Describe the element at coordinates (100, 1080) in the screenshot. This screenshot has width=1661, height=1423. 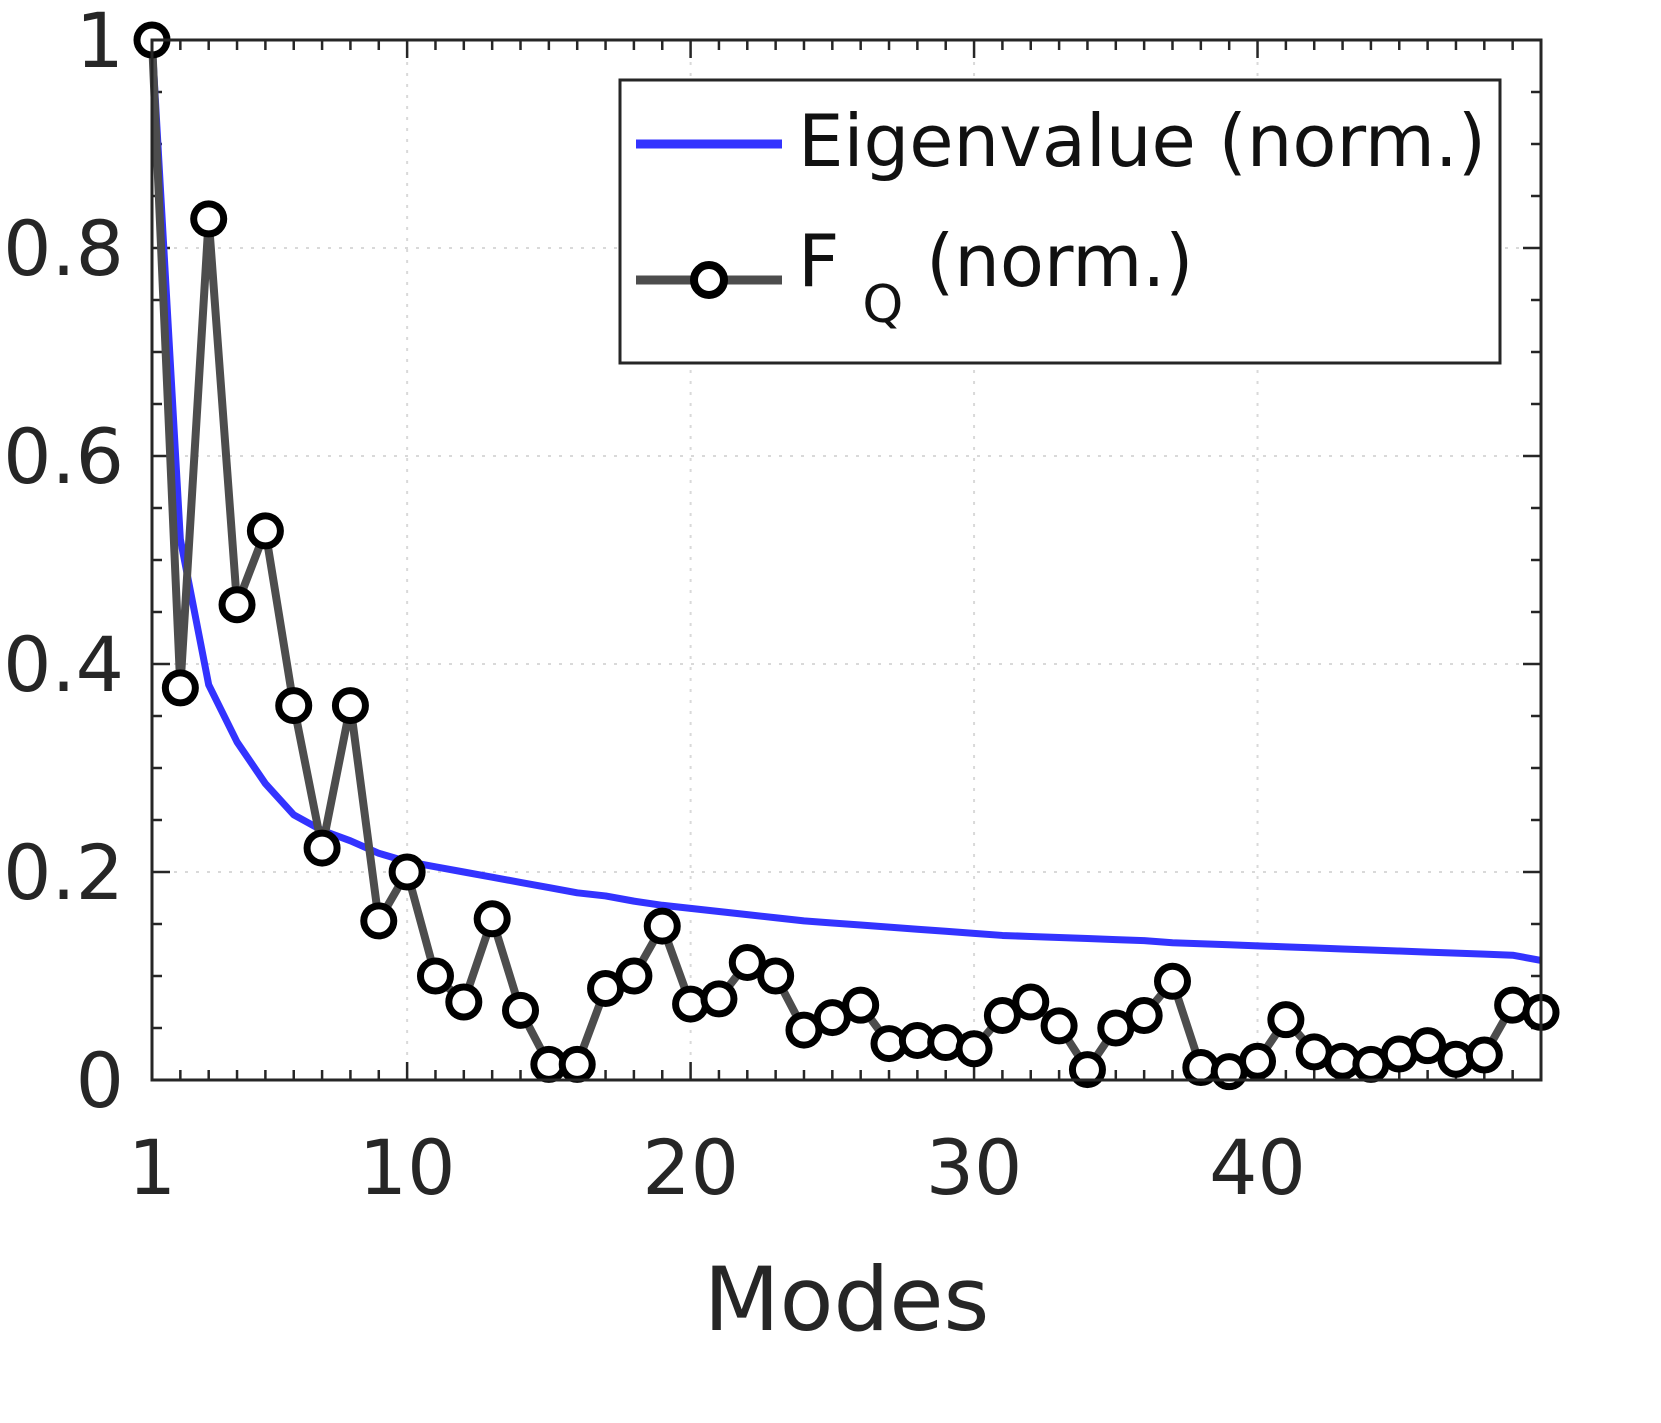
I see `y-tick-label: 0` at that location.